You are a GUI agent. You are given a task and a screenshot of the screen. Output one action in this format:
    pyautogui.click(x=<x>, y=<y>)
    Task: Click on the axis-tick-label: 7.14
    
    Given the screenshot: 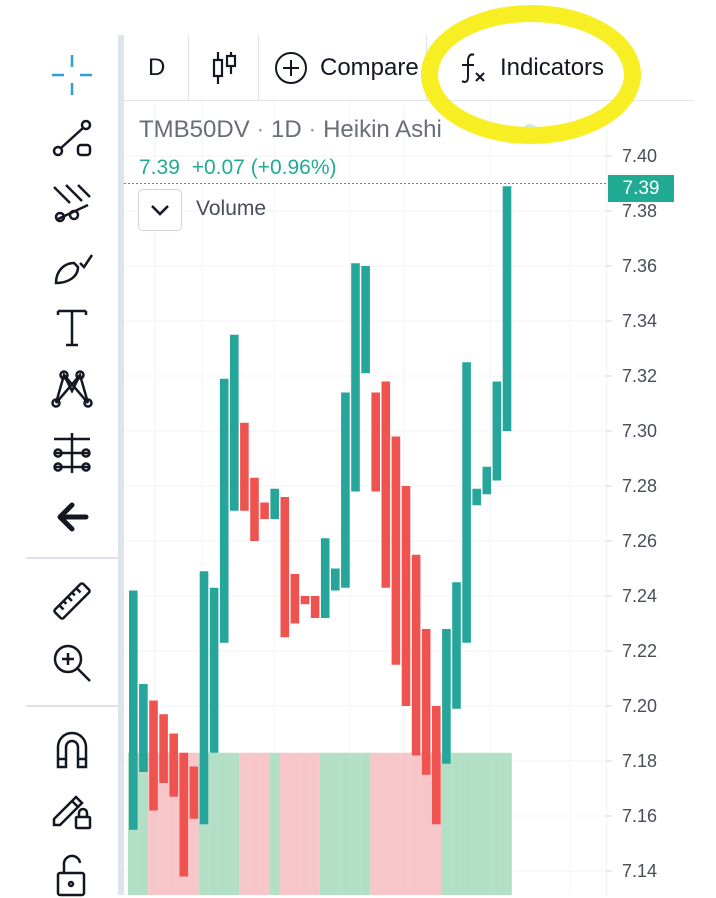 What is the action you would take?
    pyautogui.click(x=639, y=871)
    